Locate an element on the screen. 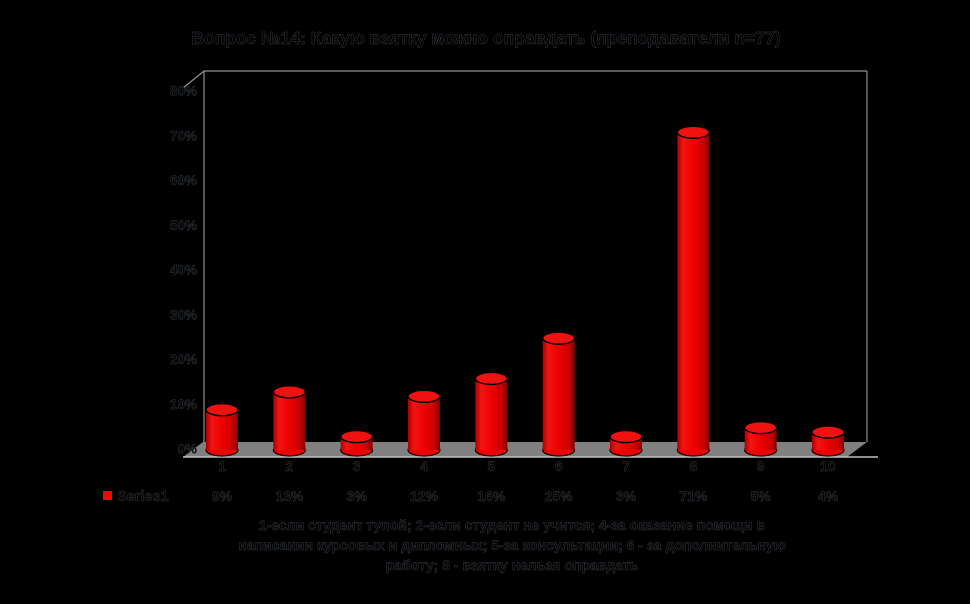 The height and width of the screenshot is (604, 970). x-tick-label: 6 is located at coordinates (559, 466).